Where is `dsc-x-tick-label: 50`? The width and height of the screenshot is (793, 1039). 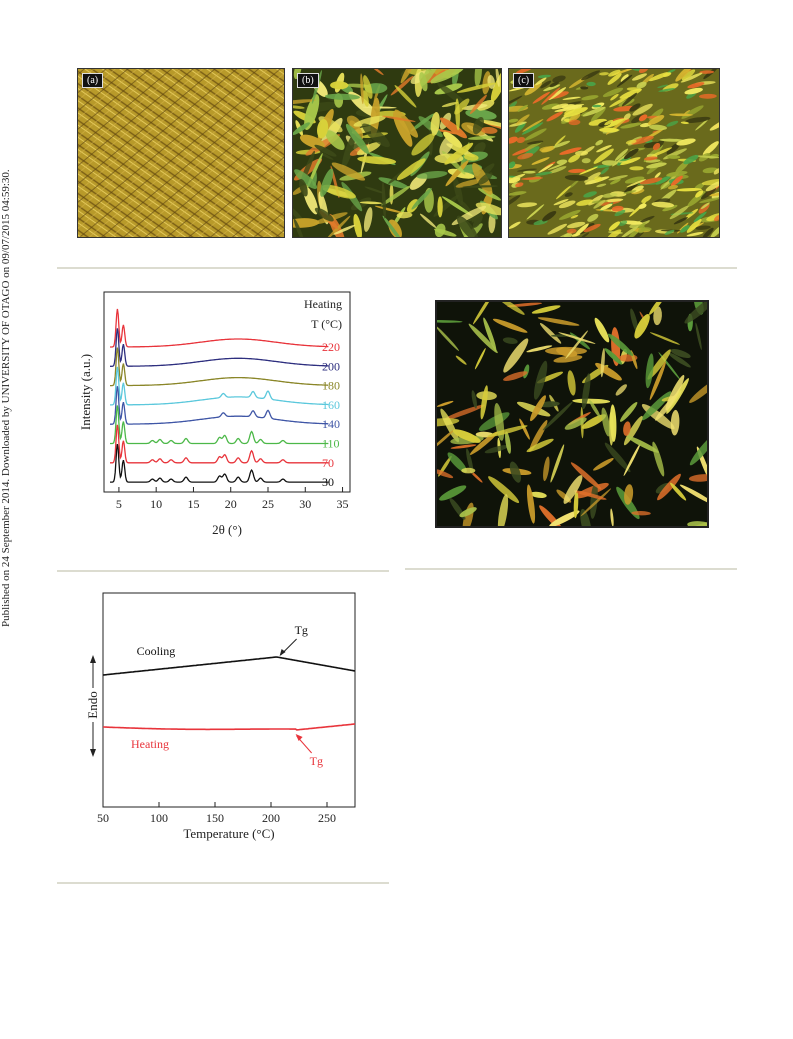 dsc-x-tick-label: 50 is located at coordinates (103, 818).